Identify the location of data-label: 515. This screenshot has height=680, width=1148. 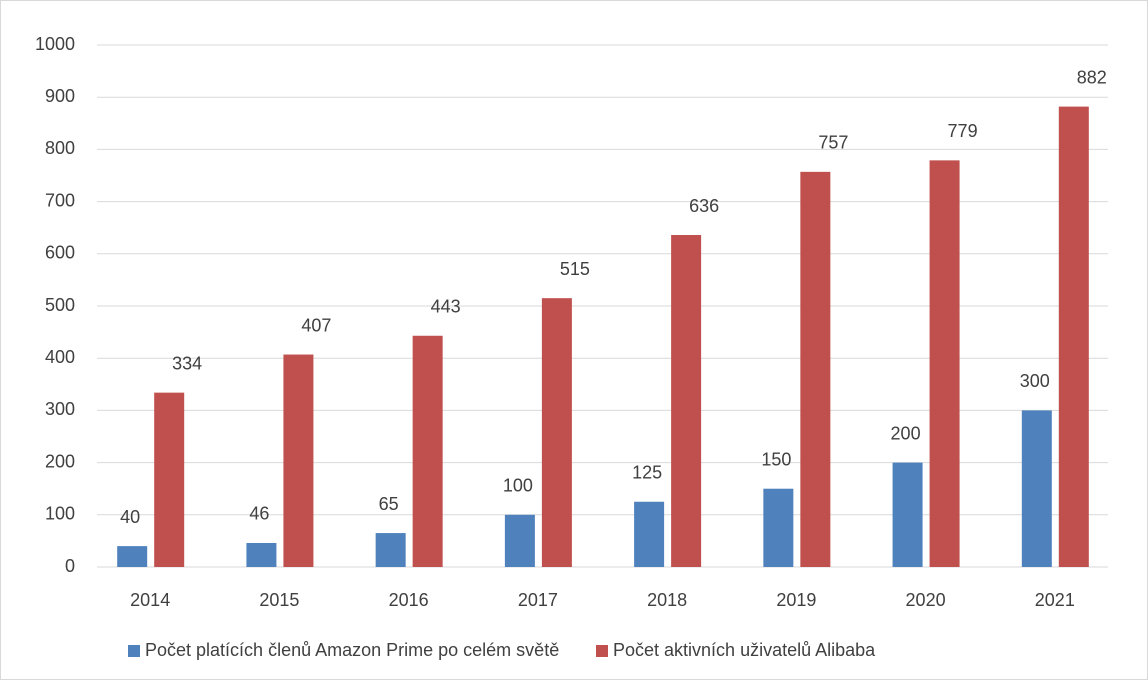
(575, 269).